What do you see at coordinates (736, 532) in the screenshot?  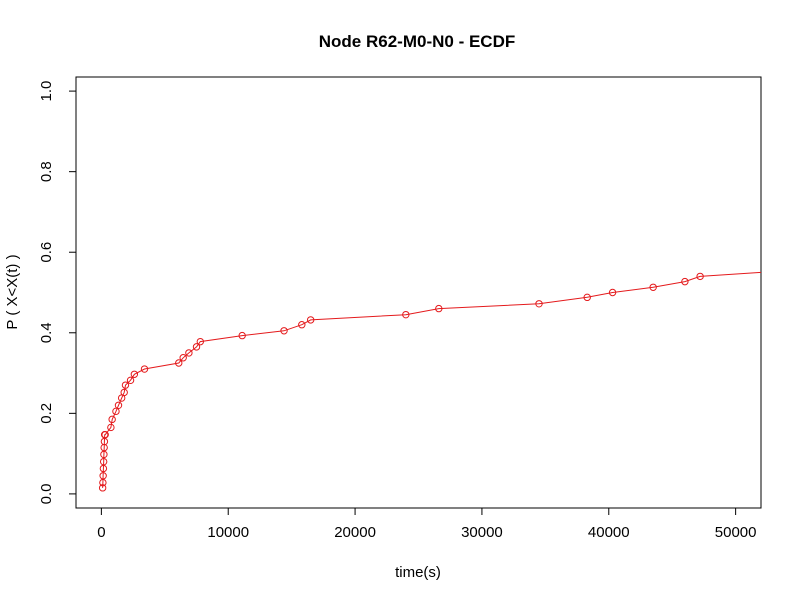 I see `x-tick-label: 50000` at bounding box center [736, 532].